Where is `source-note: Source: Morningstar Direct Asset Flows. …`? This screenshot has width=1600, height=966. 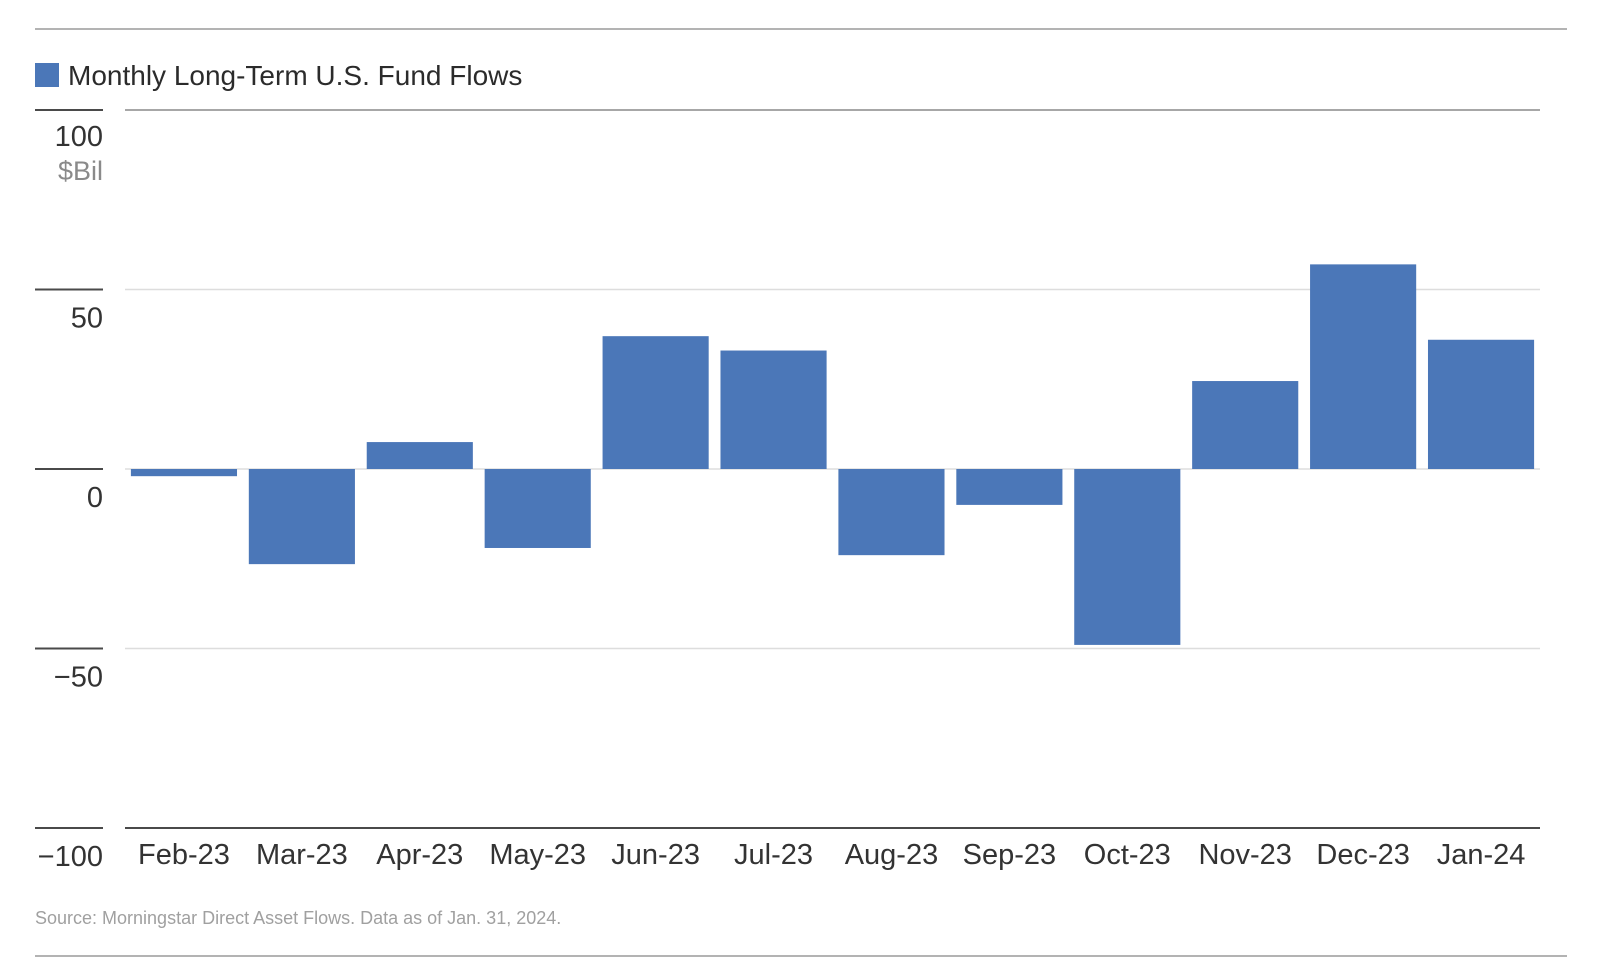
source-note: Source: Morningstar Direct Asset Flows. … is located at coordinates (298, 918).